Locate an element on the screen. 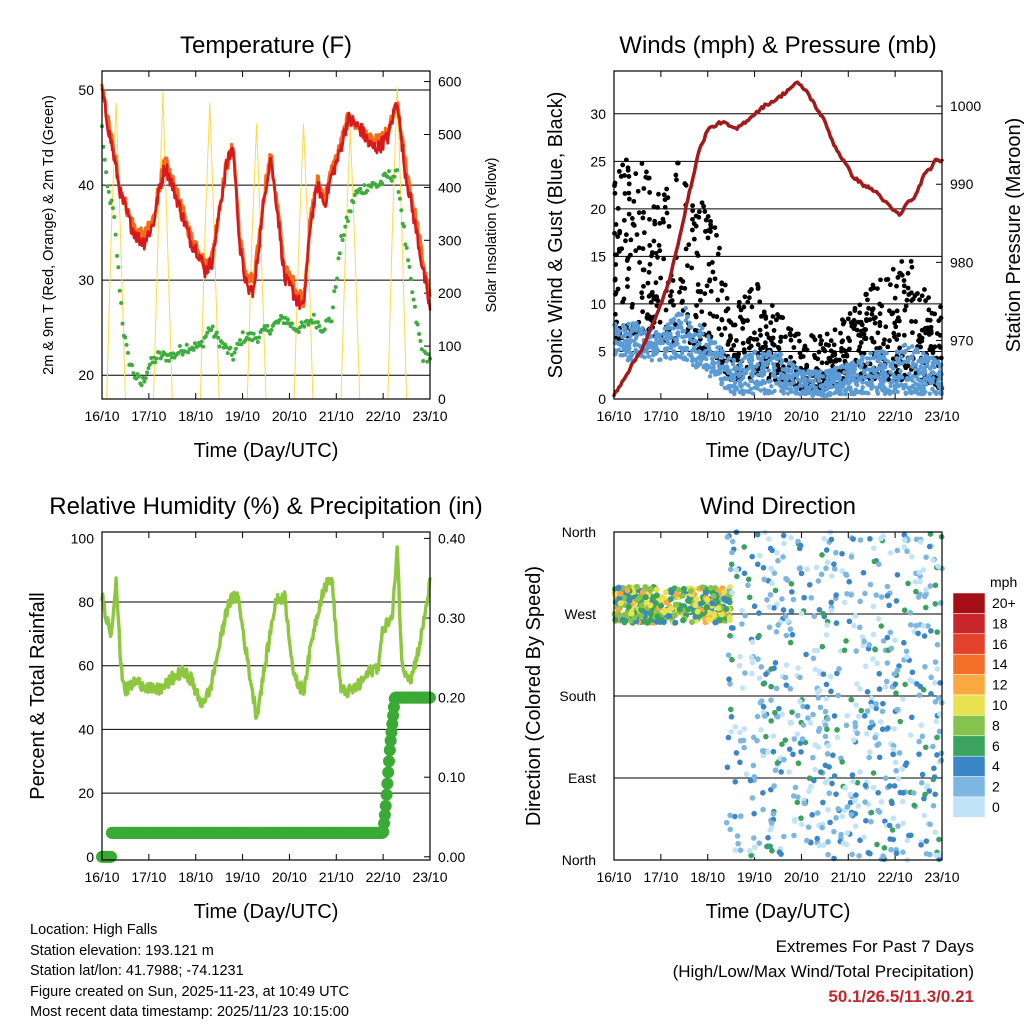 This screenshot has width=1024, height=1024. x-tick-label: 22/10 is located at coordinates (895, 416).